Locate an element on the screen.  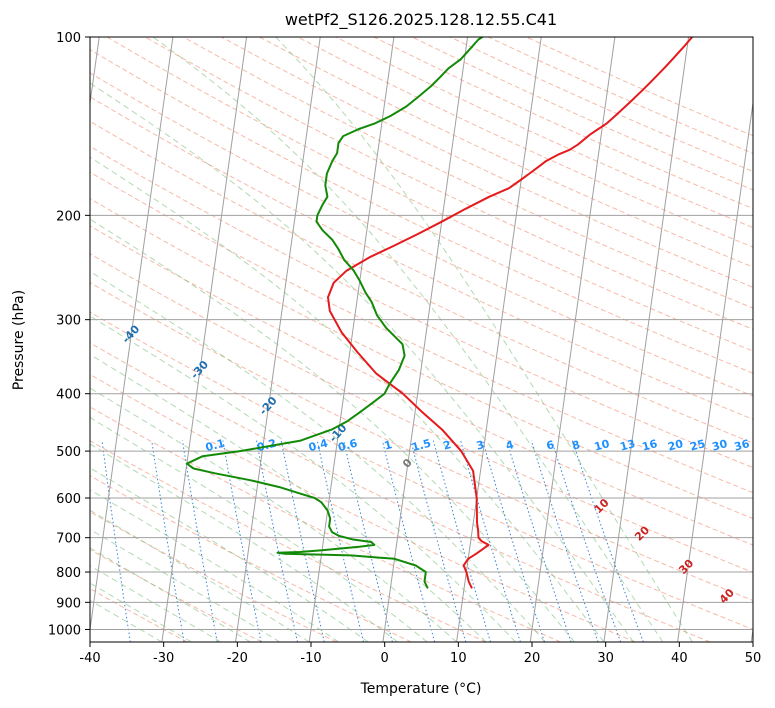
x-tick-label: 30 is located at coordinates (605, 658).